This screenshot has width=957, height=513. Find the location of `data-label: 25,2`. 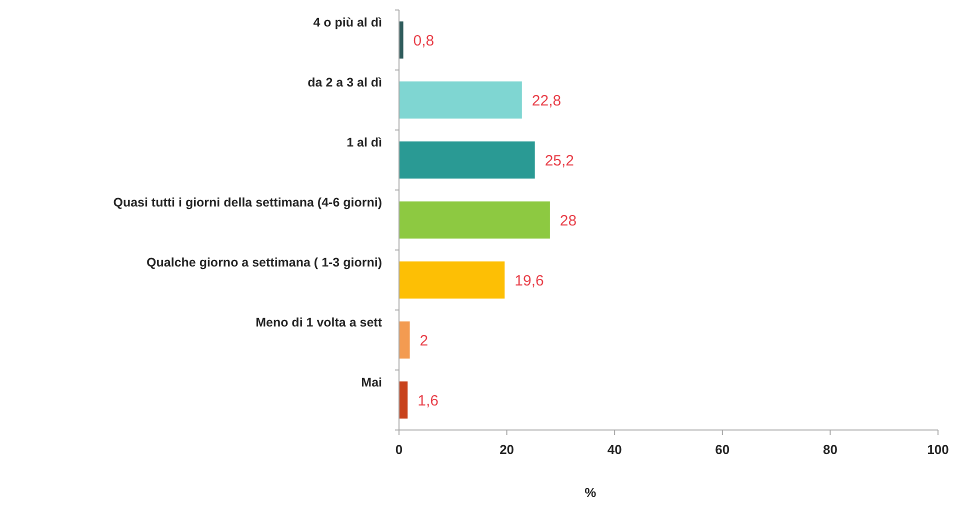

data-label: 25,2 is located at coordinates (559, 161).